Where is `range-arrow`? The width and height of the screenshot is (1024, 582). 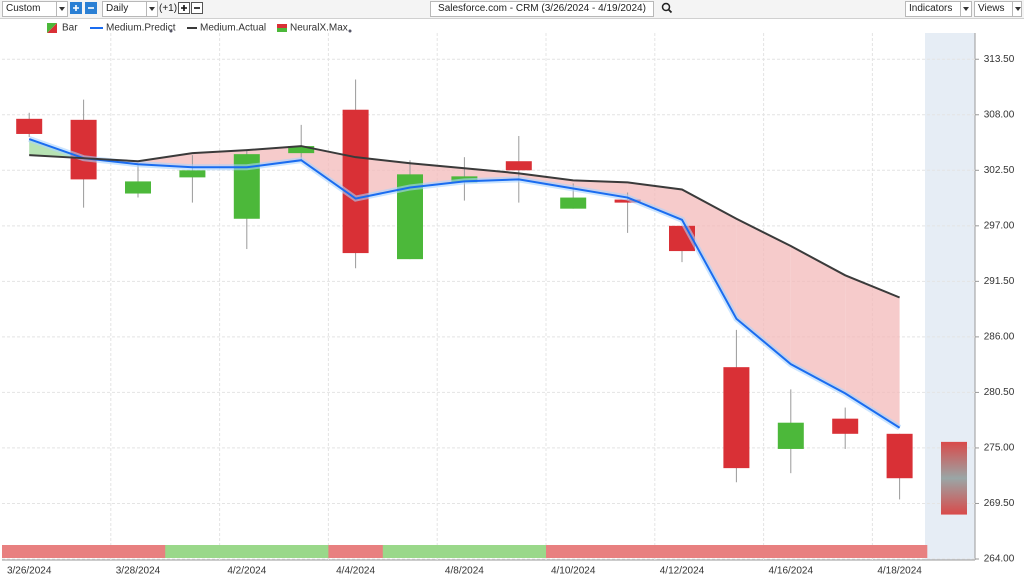 range-arrow is located at coordinates (62, 9).